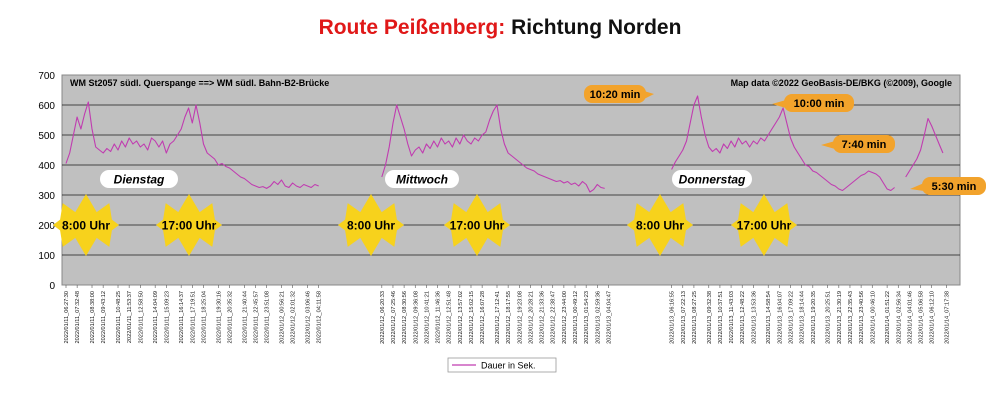 The image size is (1000, 400). What do you see at coordinates (576, 317) in the screenshot?
I see `x-tick-label: 2022/01/13_00:49:12` at bounding box center [576, 317].